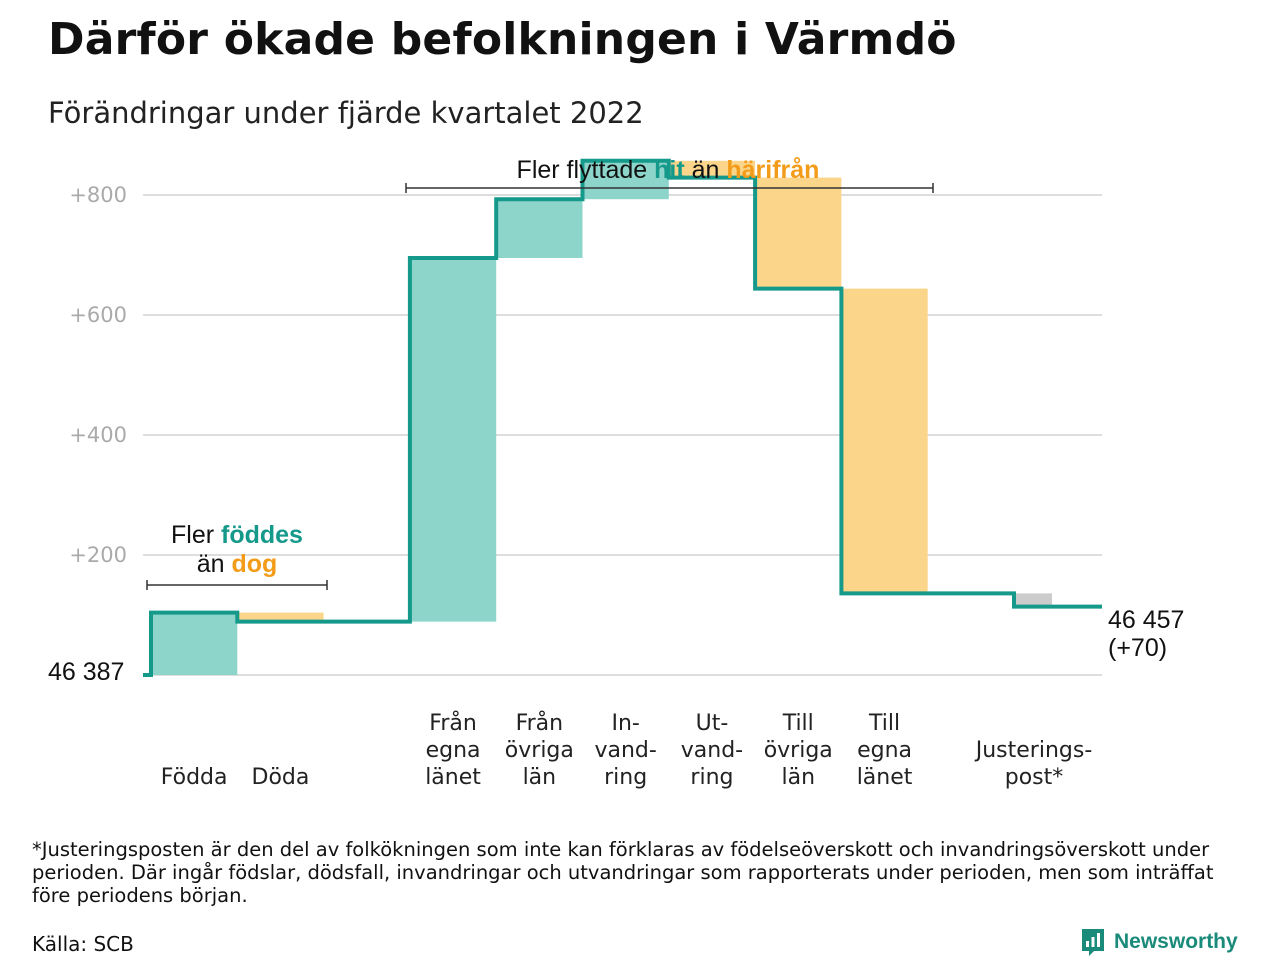 The image size is (1280, 960). Describe the element at coordinates (214, 564) in the screenshot. I see `annotation-births-text-2: än` at that location.